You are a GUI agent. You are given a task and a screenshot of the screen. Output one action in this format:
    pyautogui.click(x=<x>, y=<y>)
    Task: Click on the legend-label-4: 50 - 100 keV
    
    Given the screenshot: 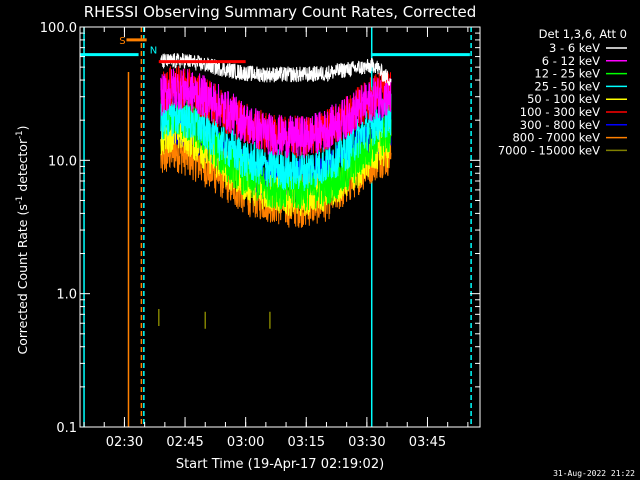 What is the action you would take?
    pyautogui.click(x=563, y=99)
    